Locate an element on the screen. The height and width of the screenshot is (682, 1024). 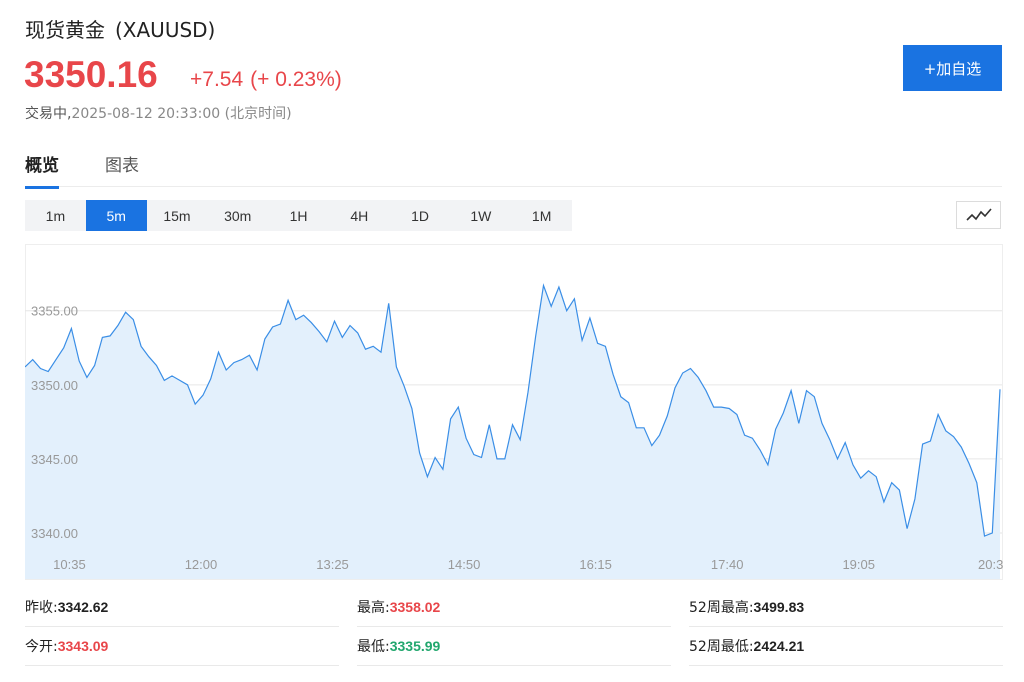
stat-label: 最高: is located at coordinates (373, 608).